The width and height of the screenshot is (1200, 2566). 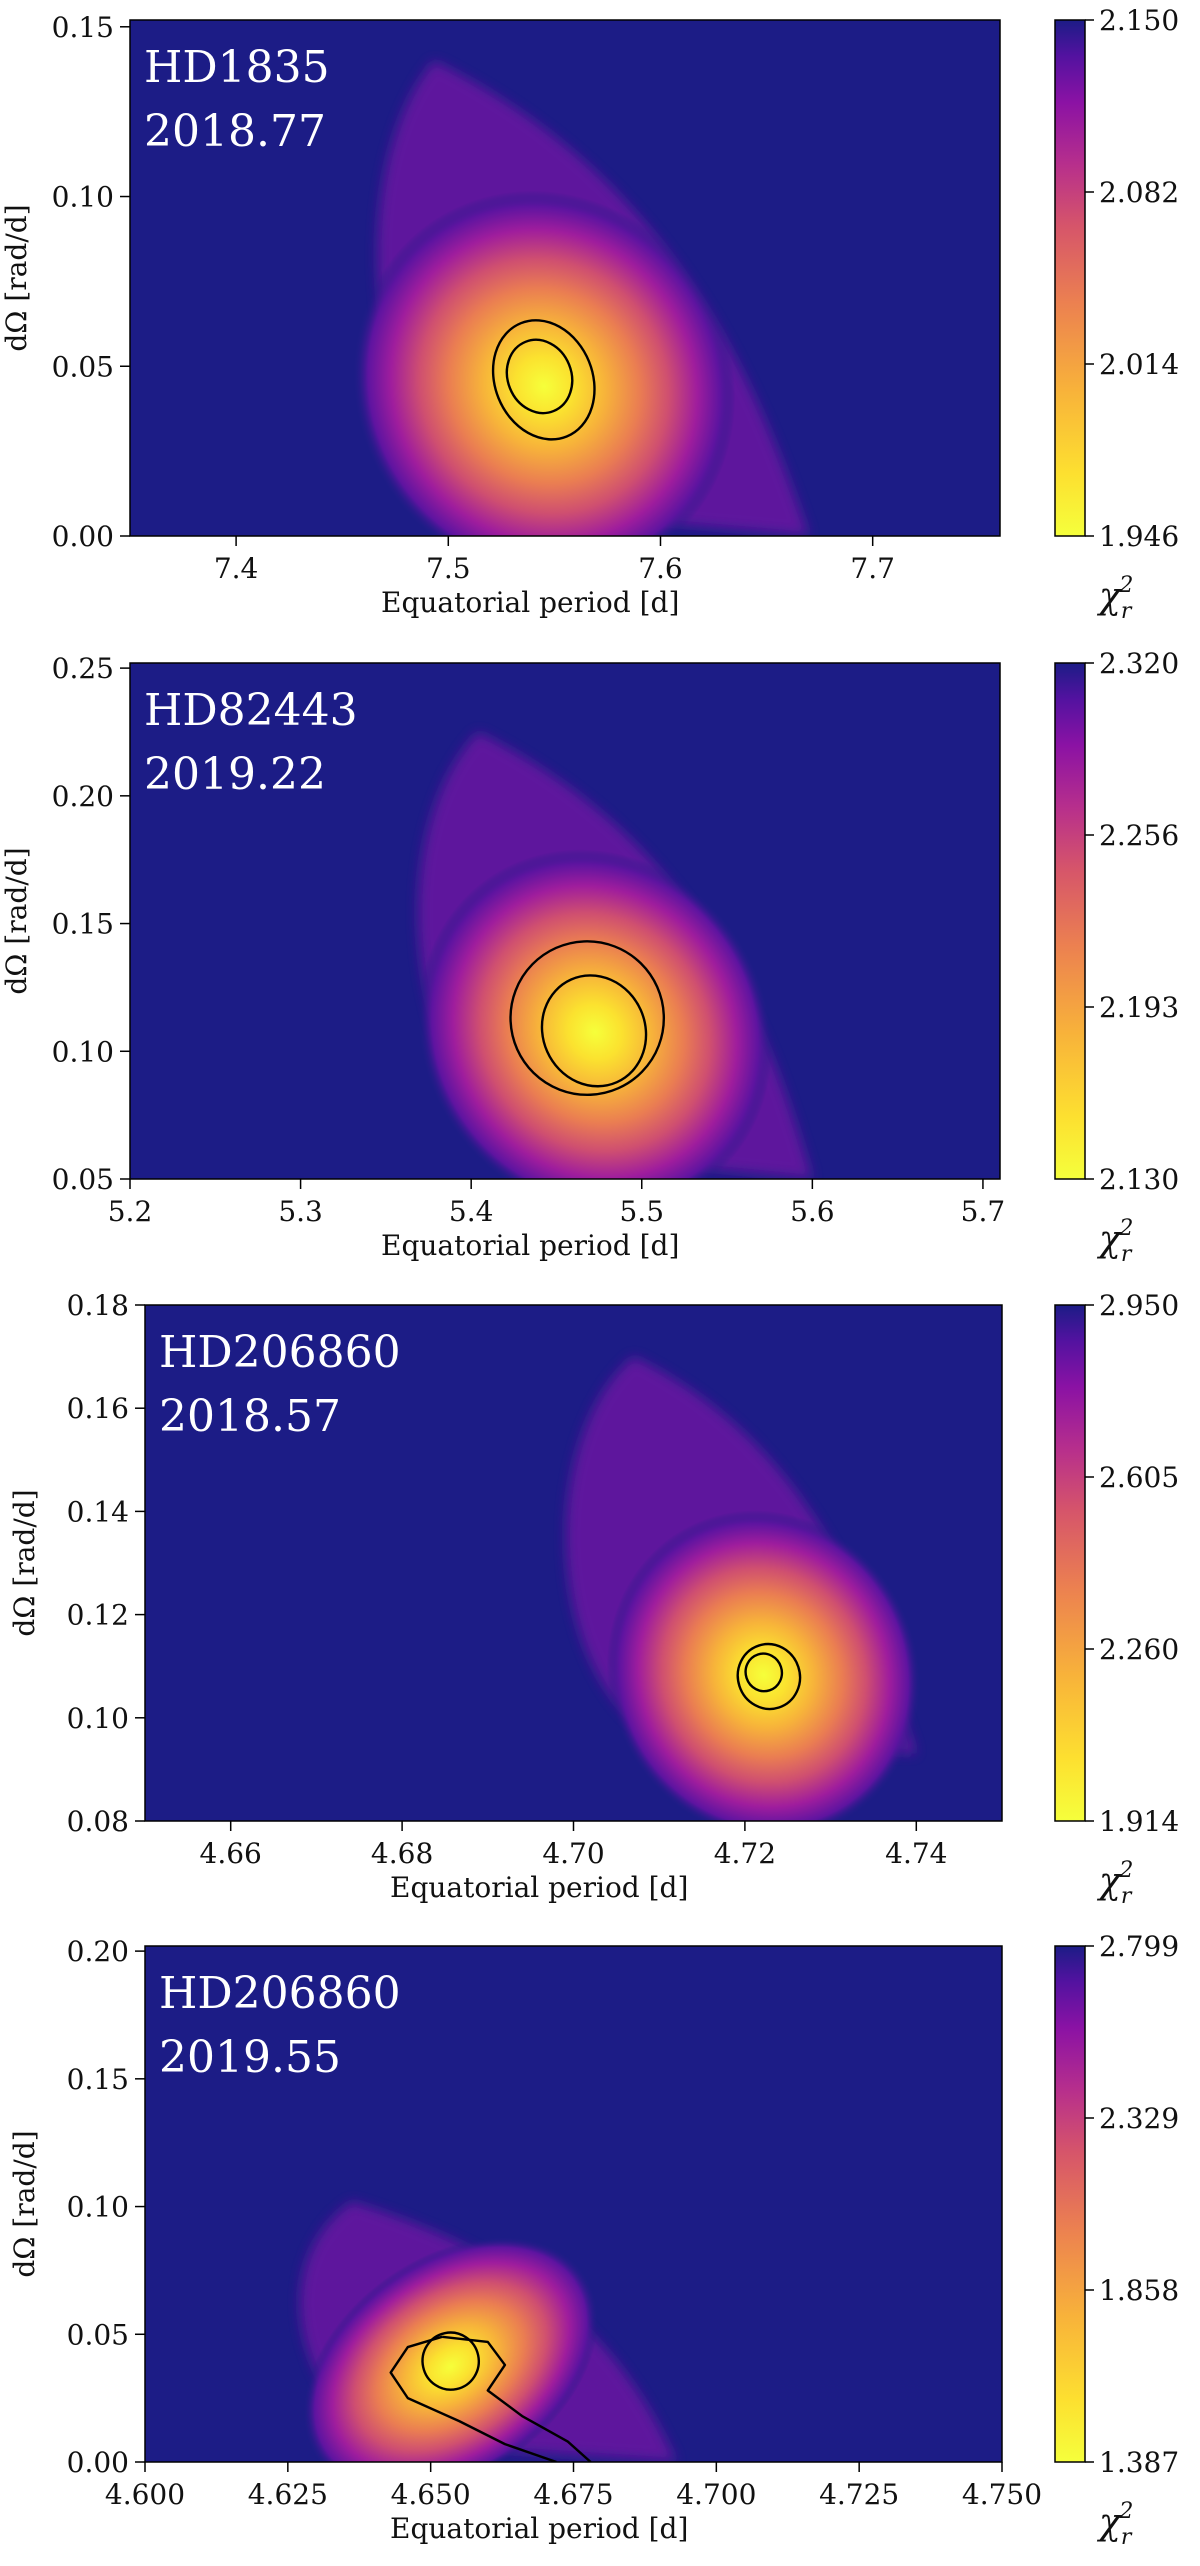 What do you see at coordinates (641, 1211) in the screenshot?
I see `x-tick-label: 5.5` at bounding box center [641, 1211].